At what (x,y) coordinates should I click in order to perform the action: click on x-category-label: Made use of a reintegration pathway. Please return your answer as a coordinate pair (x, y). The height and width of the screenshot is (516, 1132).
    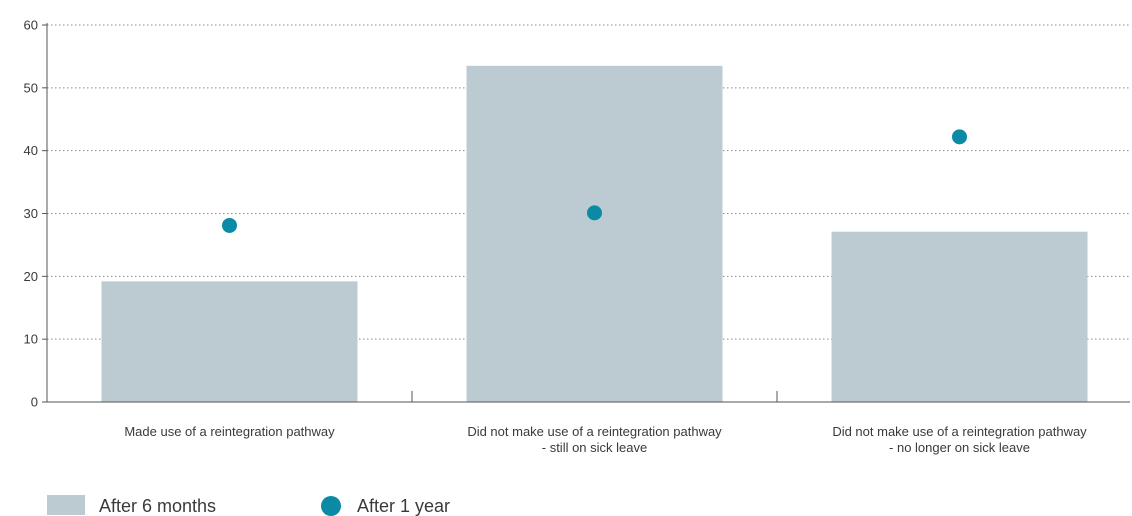
    Looking at the image, I should click on (229, 431).